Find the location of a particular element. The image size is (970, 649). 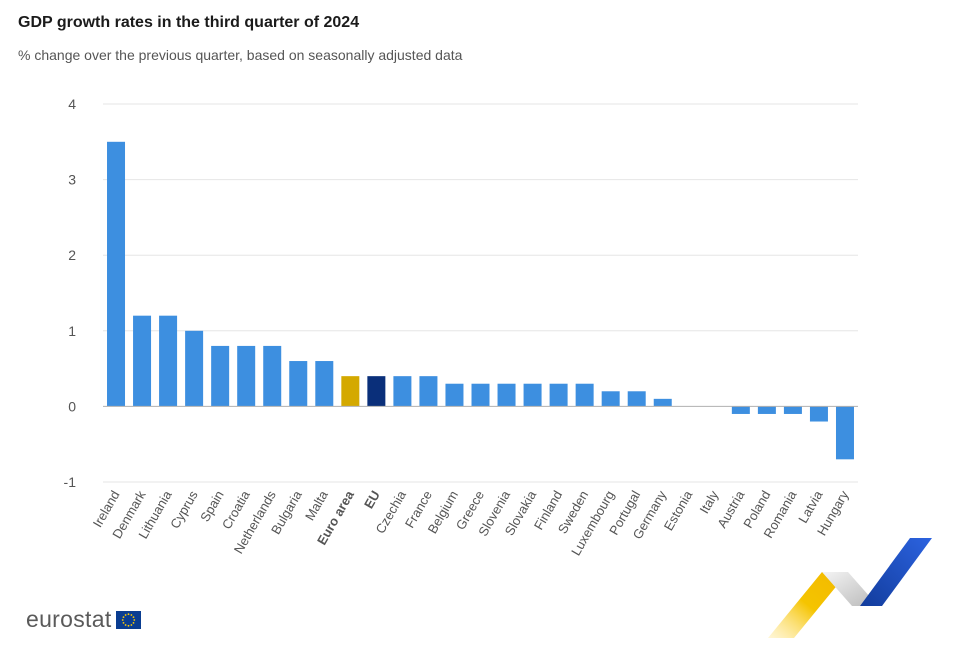

bar-greece is located at coordinates (480, 395).